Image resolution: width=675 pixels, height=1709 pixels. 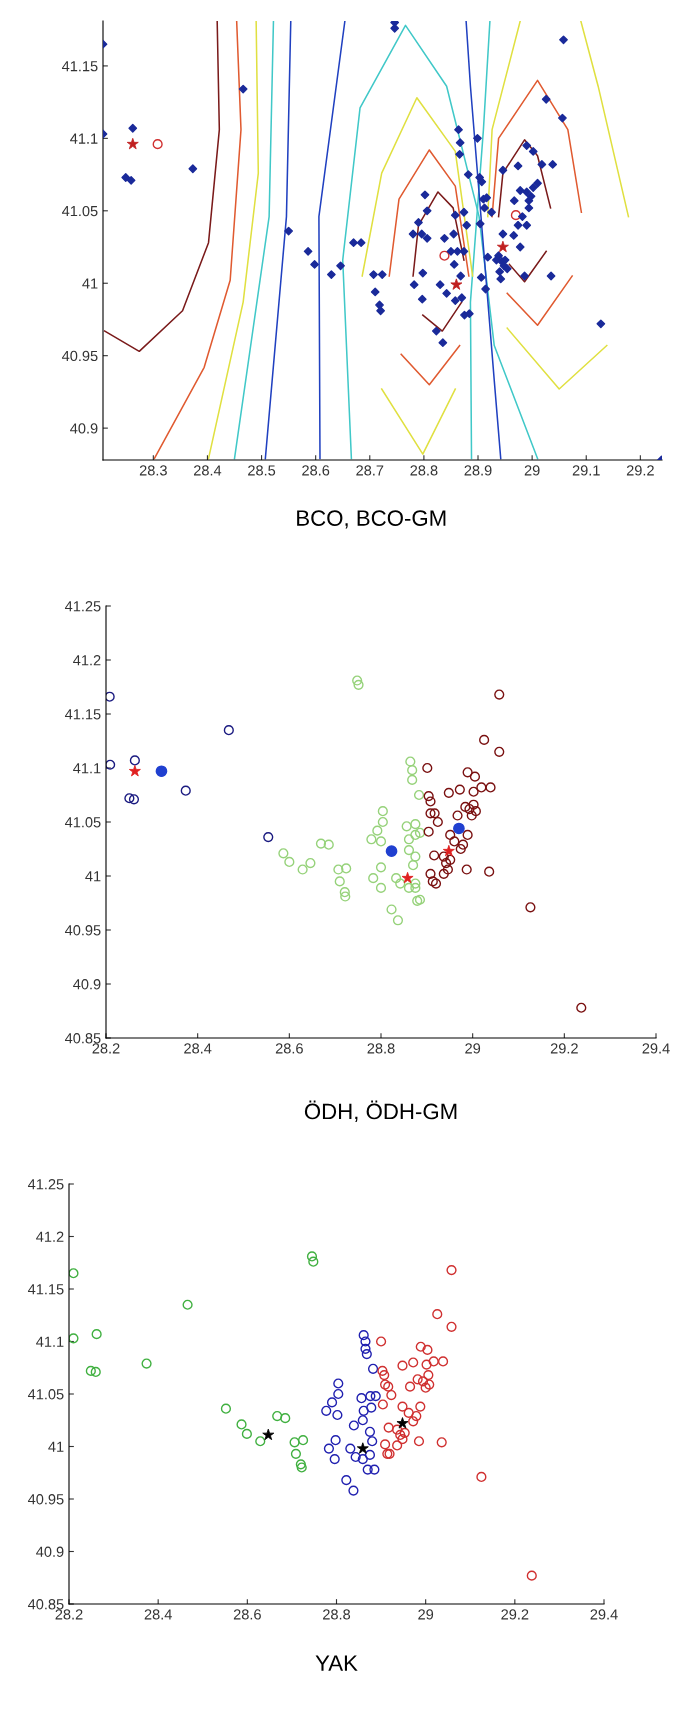 I want to click on x-tick-label: 28.9, so click(x=478, y=470).